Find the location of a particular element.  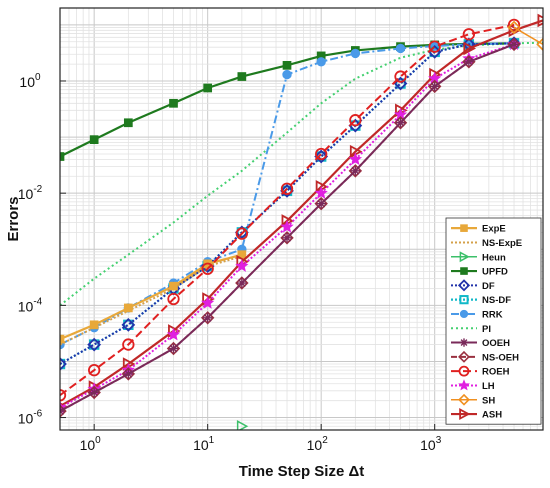

x-tick-label: 10¹ is located at coordinates (204, 444).